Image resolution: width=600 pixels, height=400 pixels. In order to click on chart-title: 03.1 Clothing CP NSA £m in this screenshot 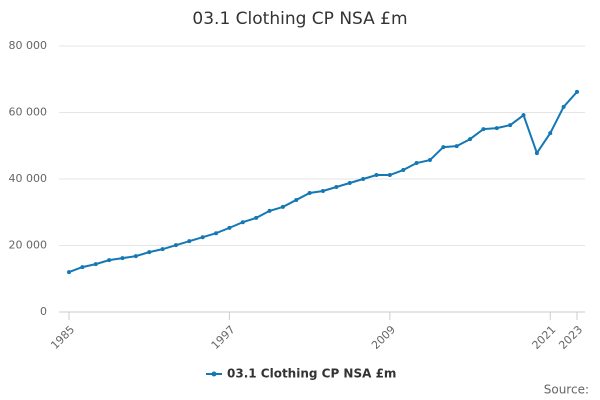, I will do `click(299, 19)`.